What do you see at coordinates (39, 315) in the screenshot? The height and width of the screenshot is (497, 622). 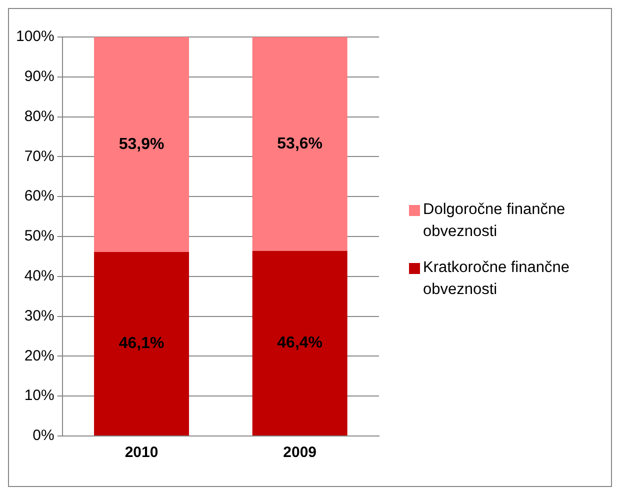 I see `y-tick-label: 30%` at bounding box center [39, 315].